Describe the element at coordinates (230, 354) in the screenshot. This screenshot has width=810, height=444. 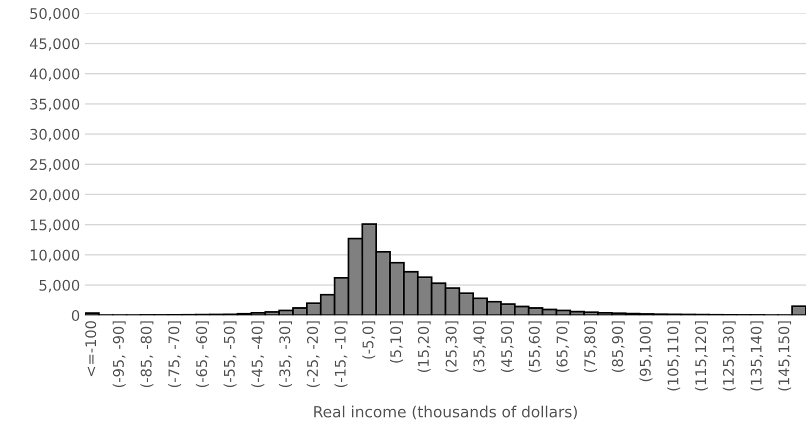
I see `x-tick-label: (-55, -50]` at that location.